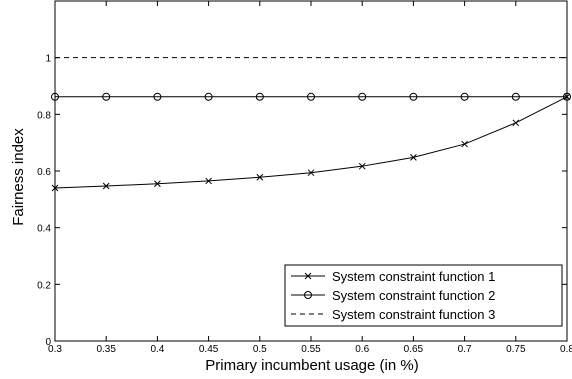 This screenshot has width=572, height=379. Describe the element at coordinates (311, 365) in the screenshot. I see `x-axis-label: Primary incumbent usage (in %)` at that location.